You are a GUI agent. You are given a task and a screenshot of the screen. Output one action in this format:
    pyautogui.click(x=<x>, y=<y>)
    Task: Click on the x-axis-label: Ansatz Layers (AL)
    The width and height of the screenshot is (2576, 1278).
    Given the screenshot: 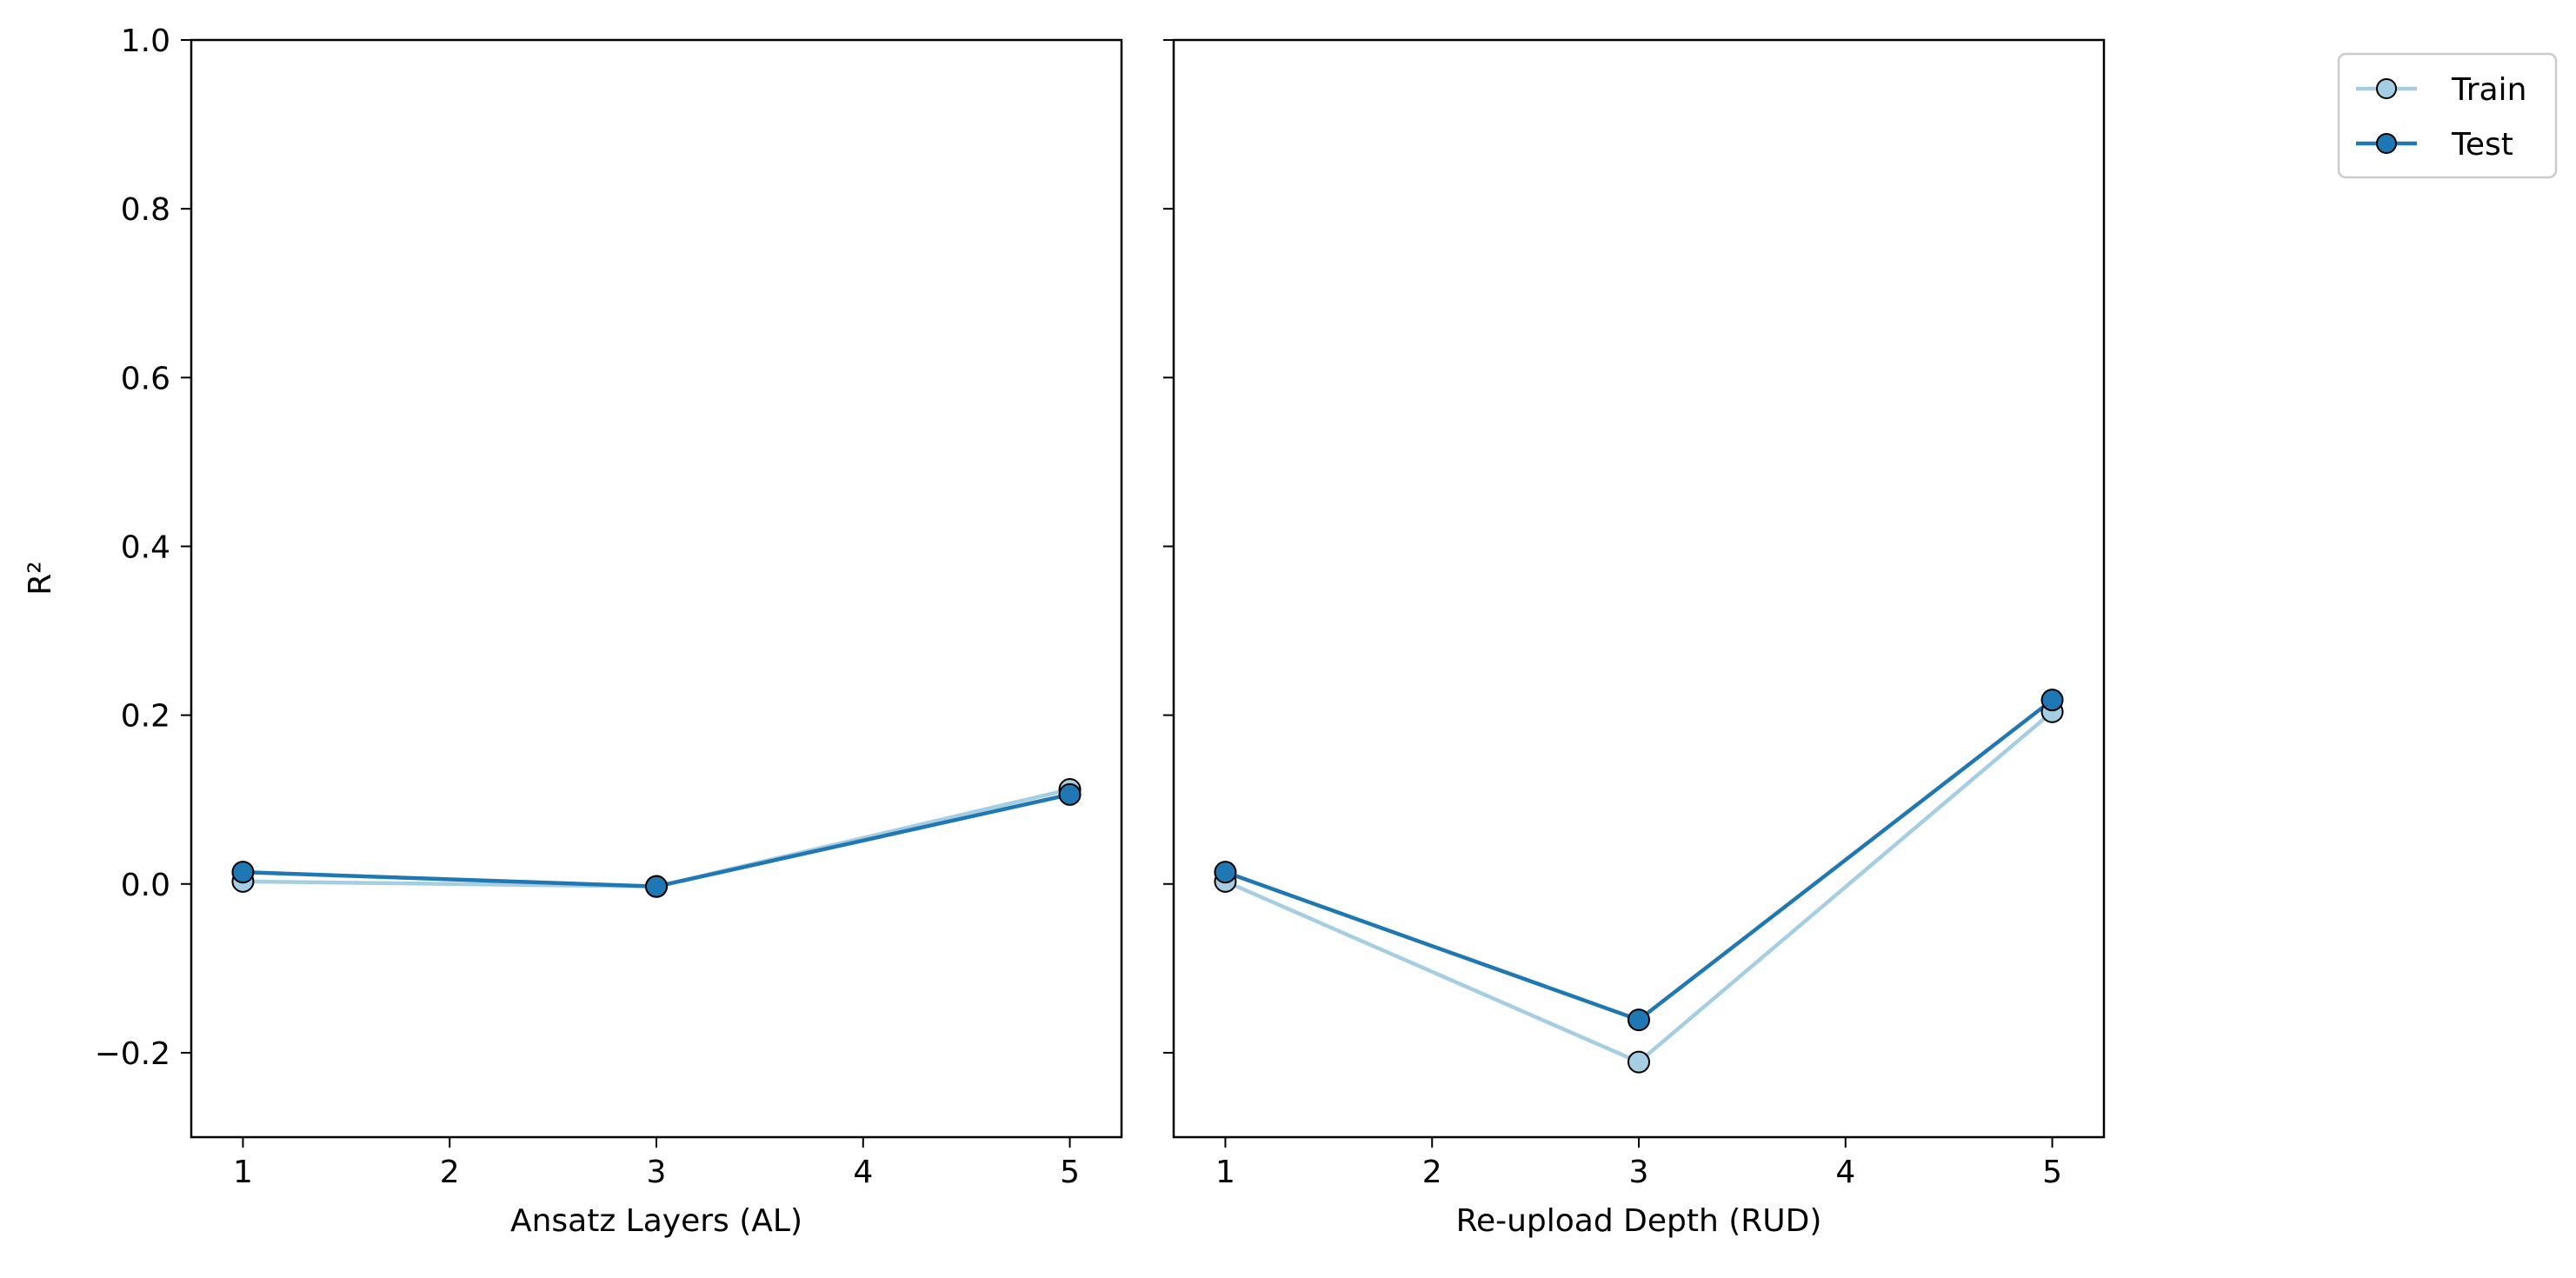 What is the action you would take?
    pyautogui.click(x=656, y=1221)
    